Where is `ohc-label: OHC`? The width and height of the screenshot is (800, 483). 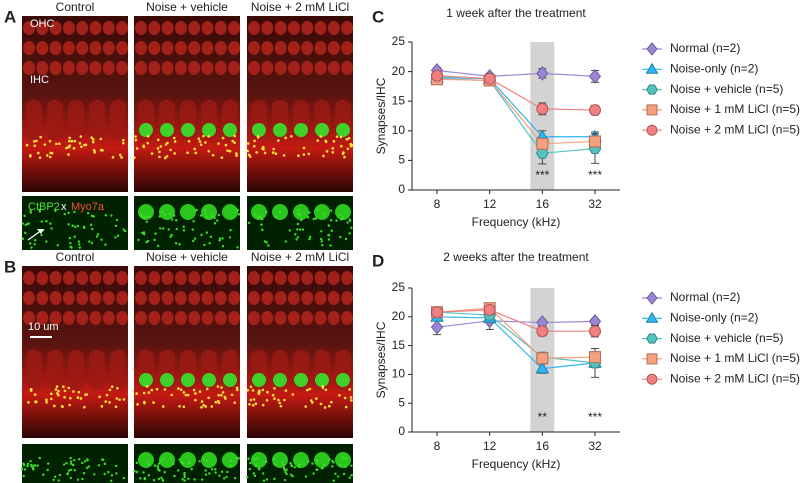 ohc-label: OHC is located at coordinates (42, 24).